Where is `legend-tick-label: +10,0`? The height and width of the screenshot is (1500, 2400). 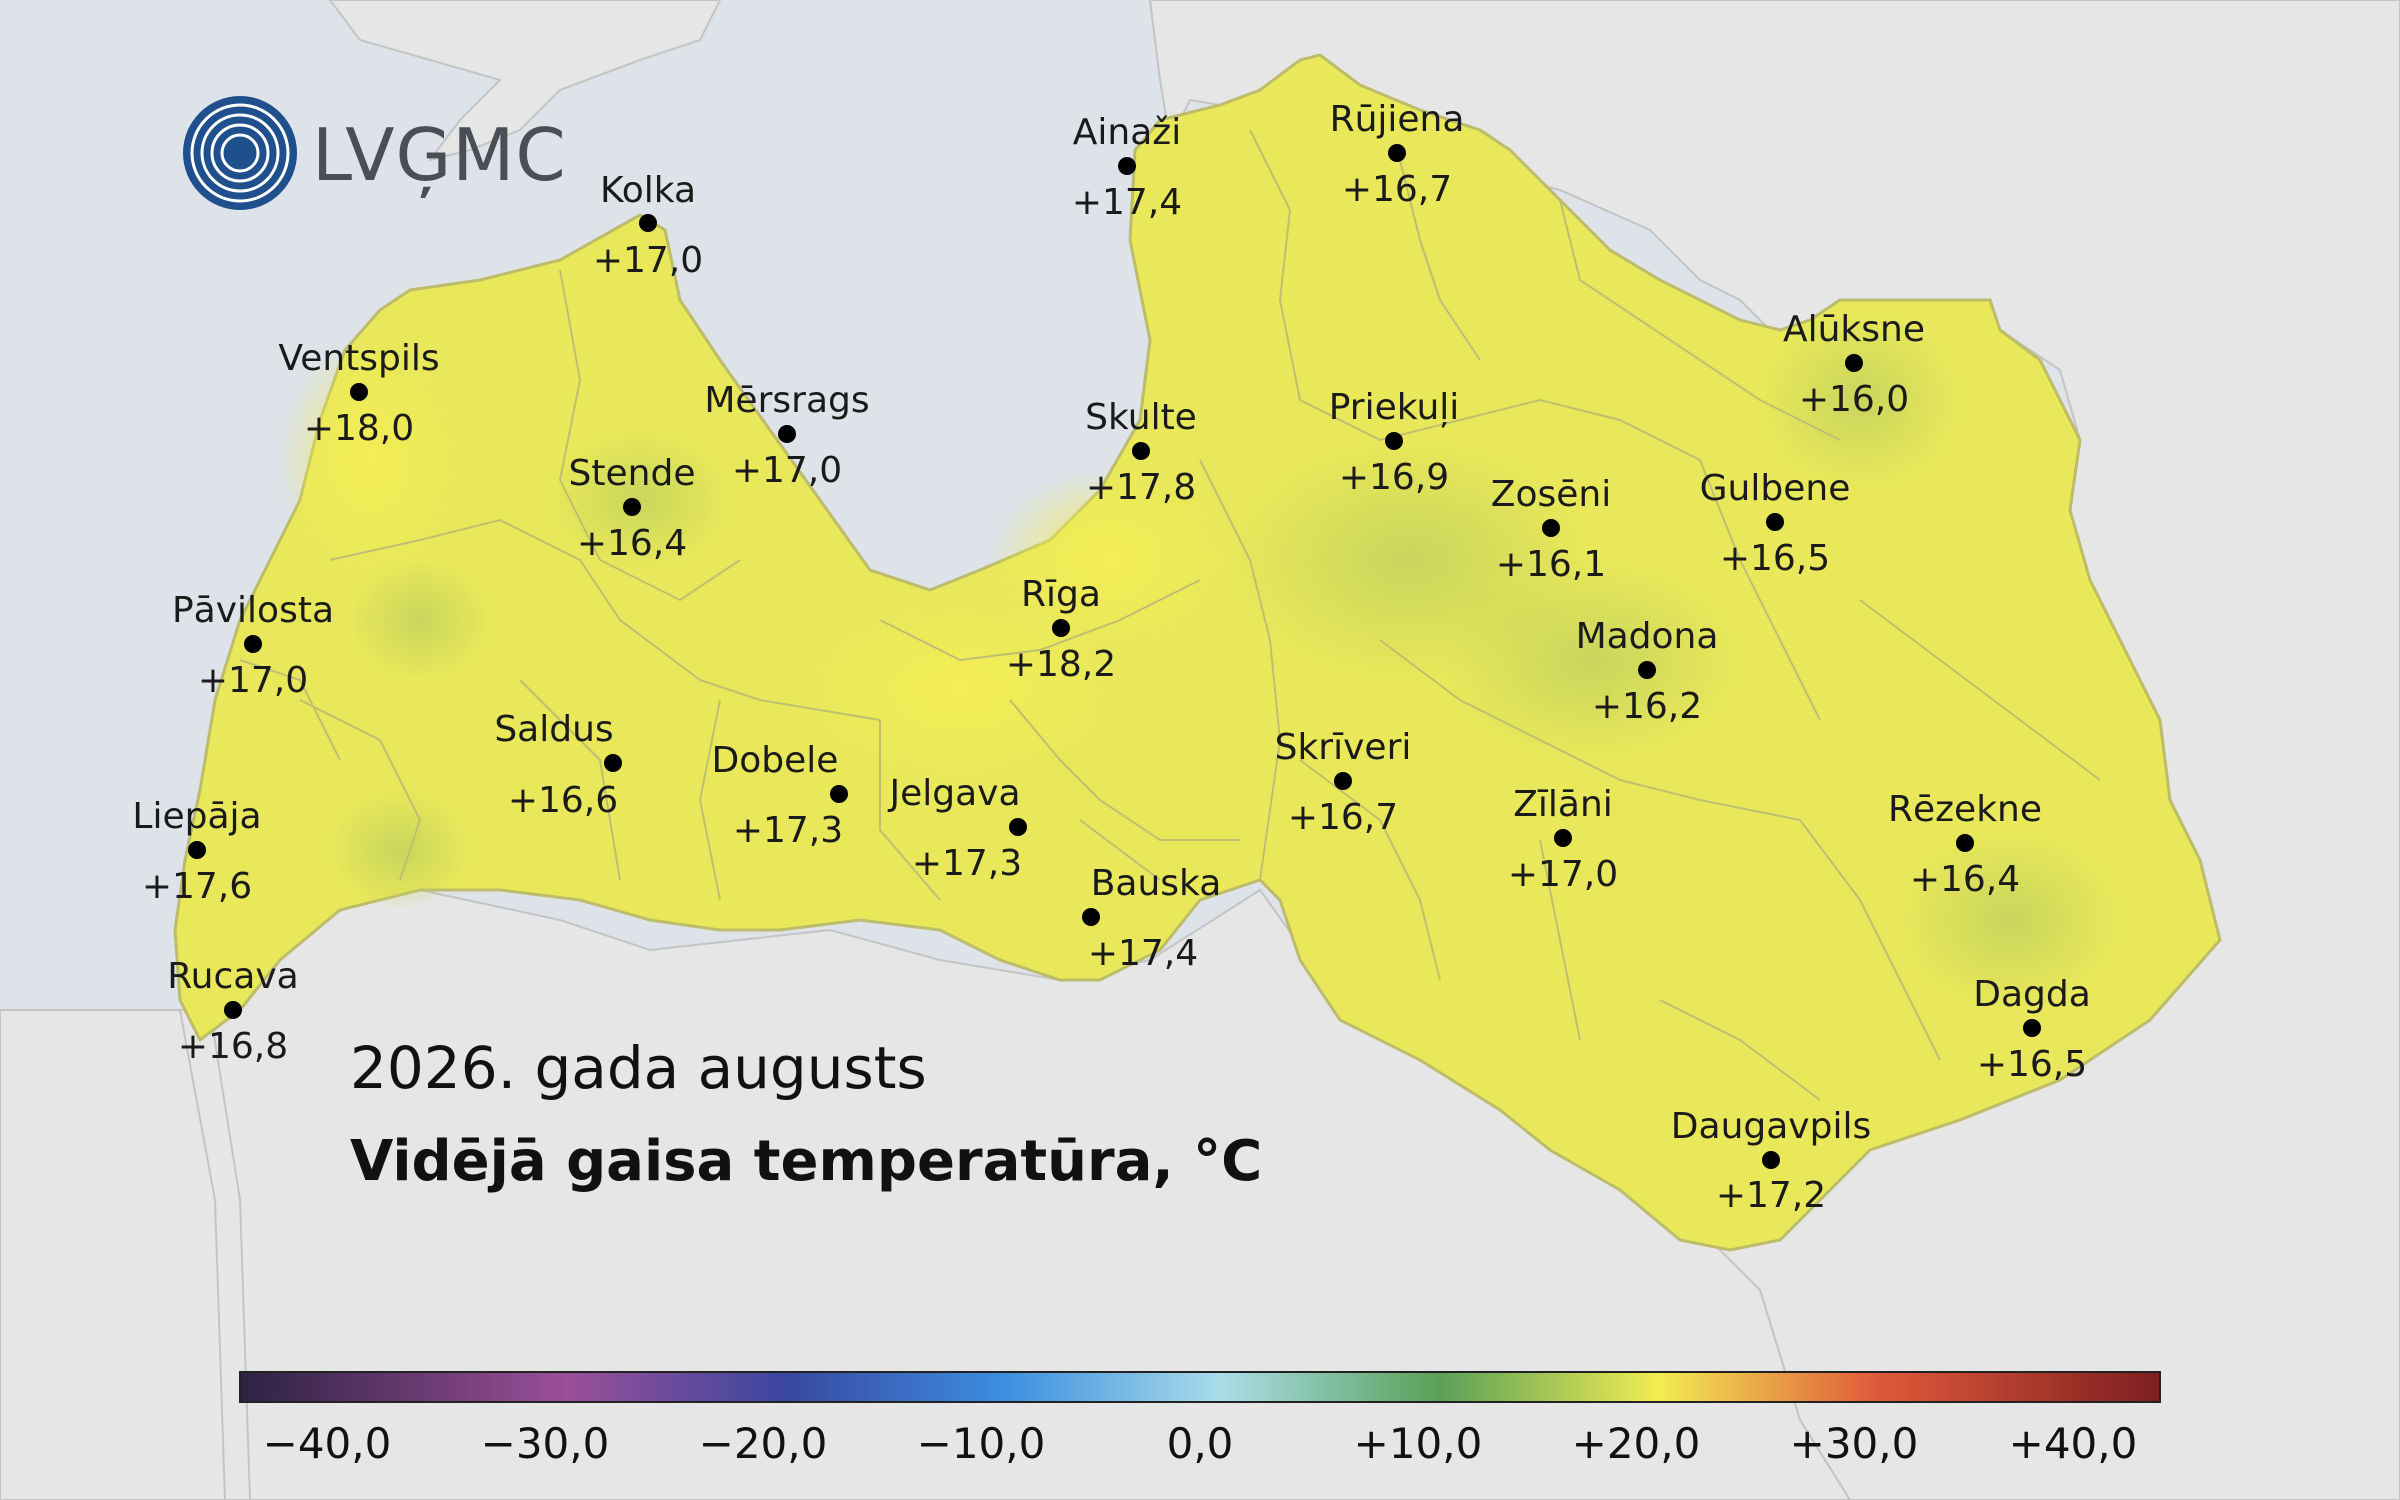 legend-tick-label: +10,0 is located at coordinates (1418, 1443).